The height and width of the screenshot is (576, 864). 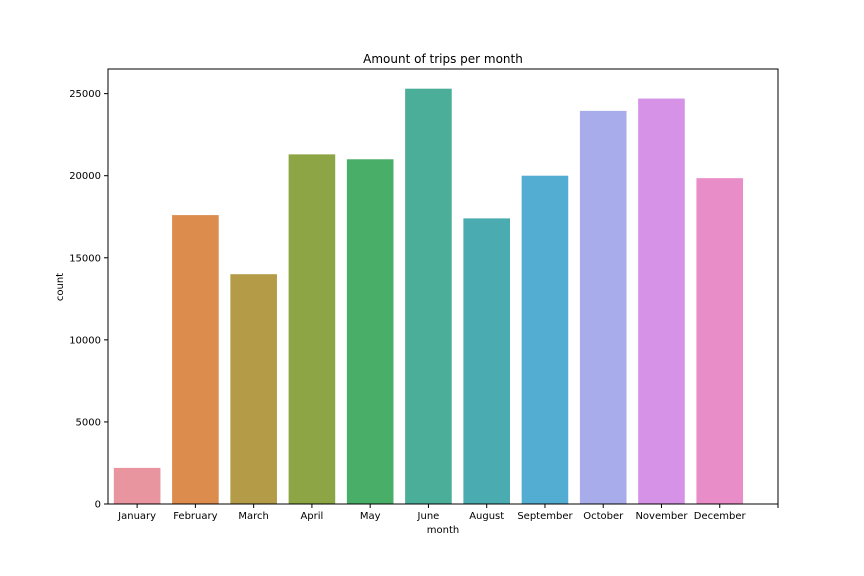 I want to click on x-tick-label: June, so click(x=428, y=516).